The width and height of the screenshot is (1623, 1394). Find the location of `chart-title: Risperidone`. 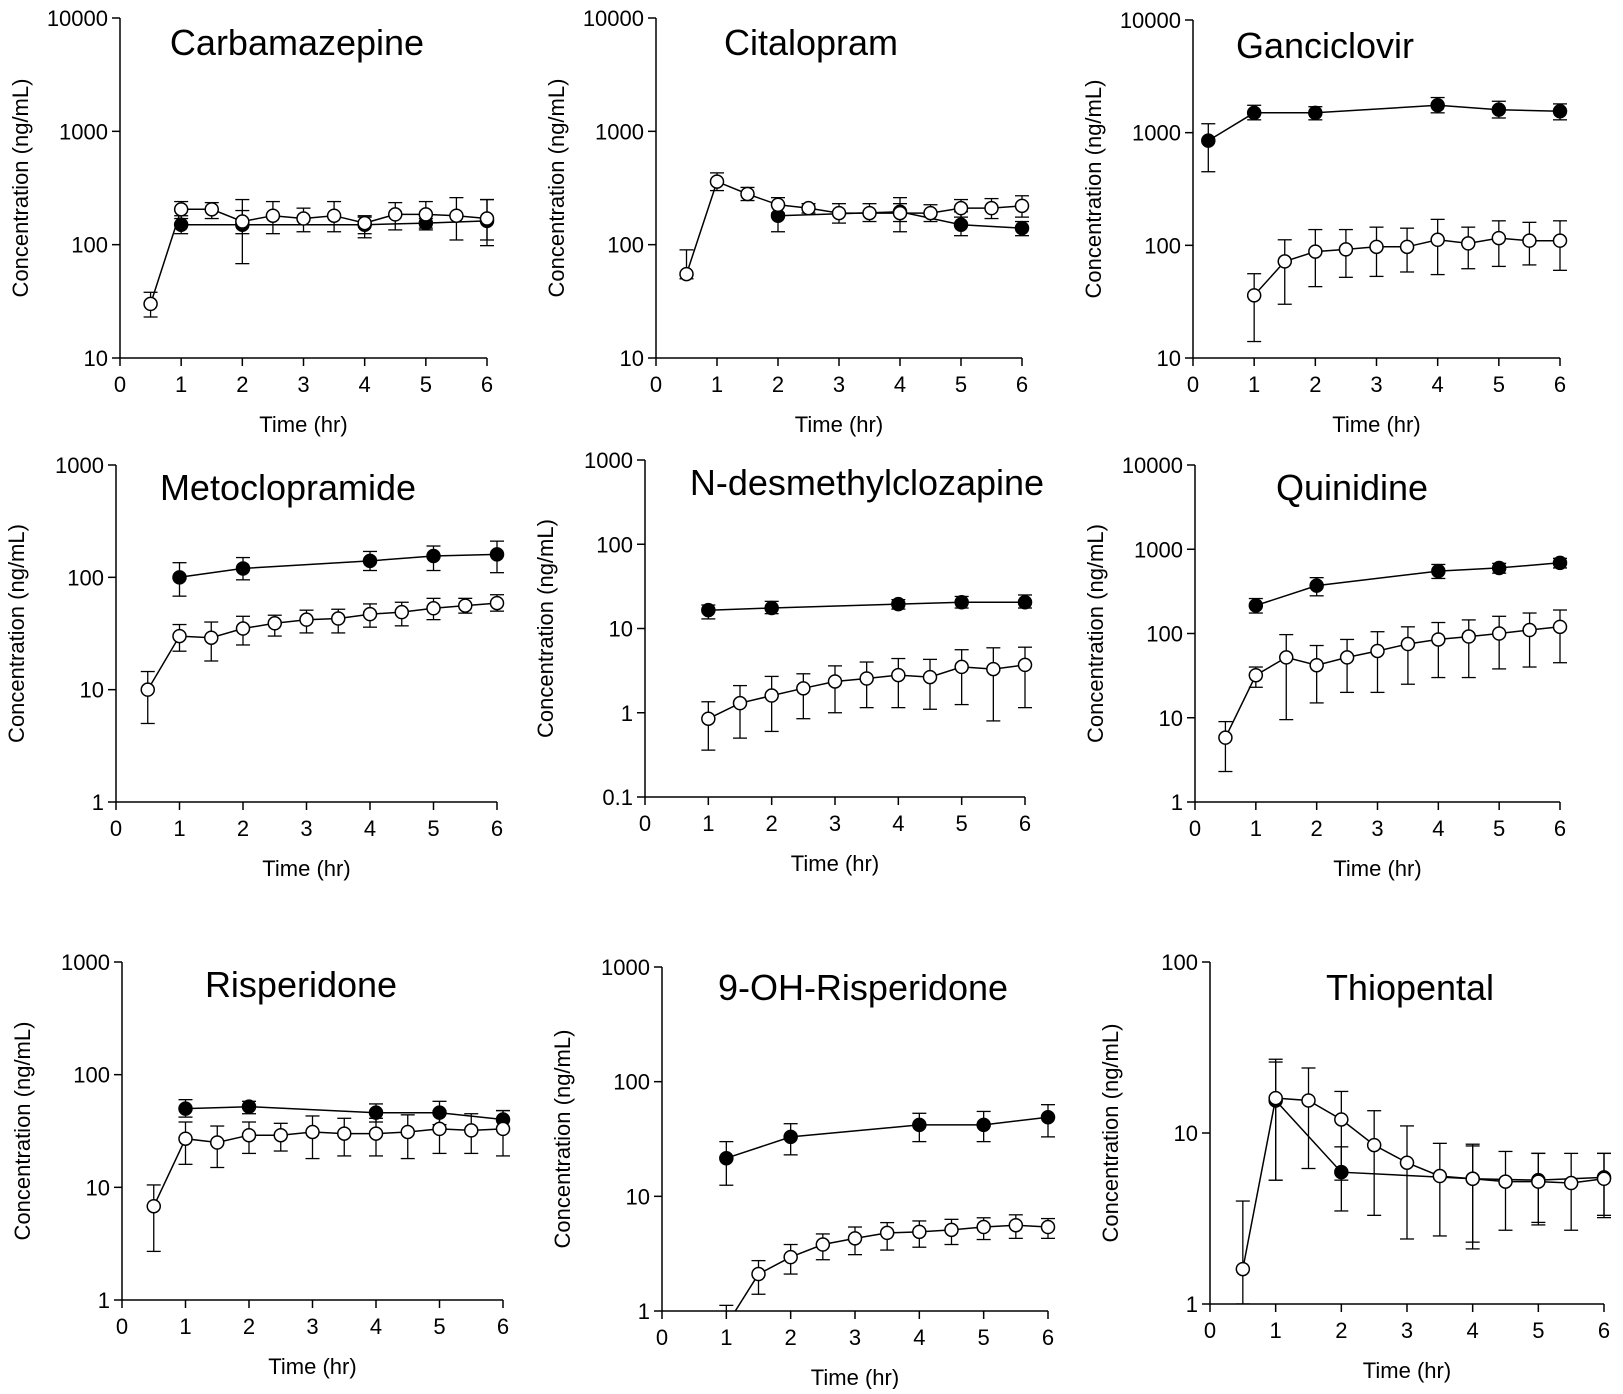

chart-title: Risperidone is located at coordinates (301, 984).